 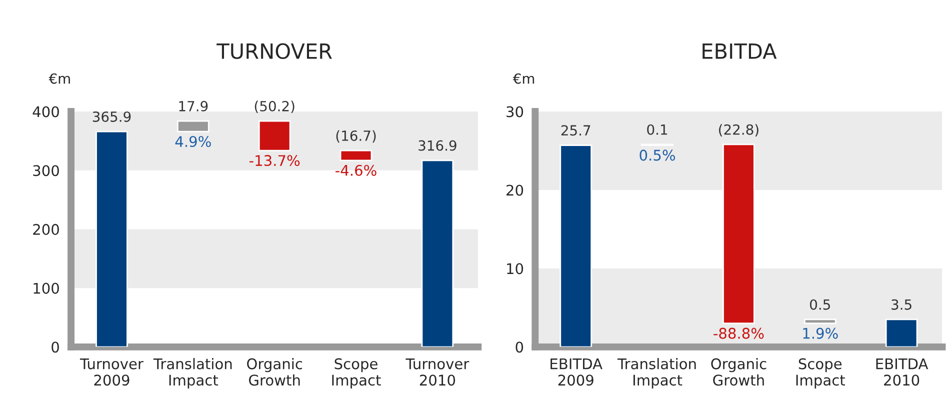 I want to click on y-tick-label: 10, so click(x=515, y=268).